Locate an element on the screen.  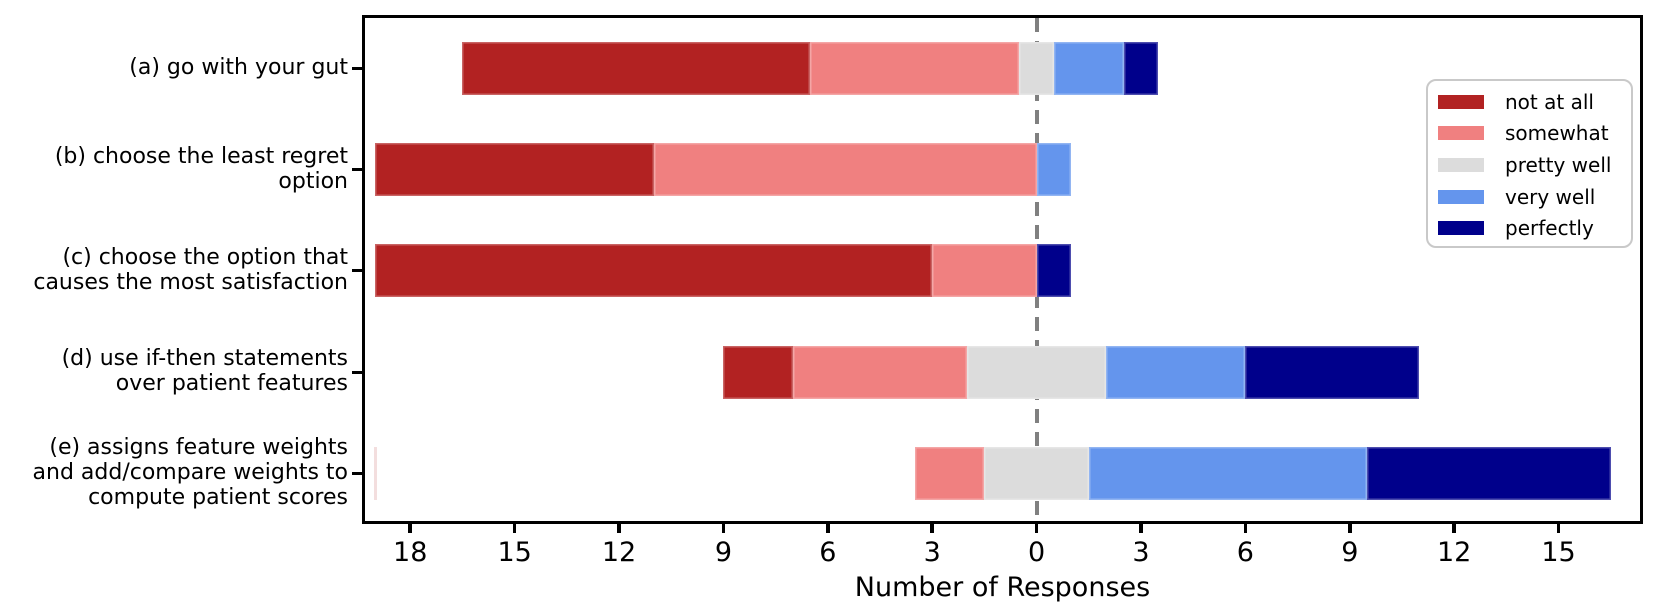
legend-label: not at all is located at coordinates (1549, 101).